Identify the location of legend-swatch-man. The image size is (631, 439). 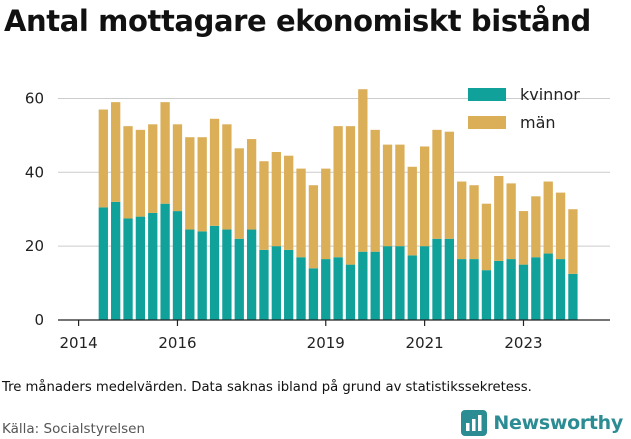
(487, 122).